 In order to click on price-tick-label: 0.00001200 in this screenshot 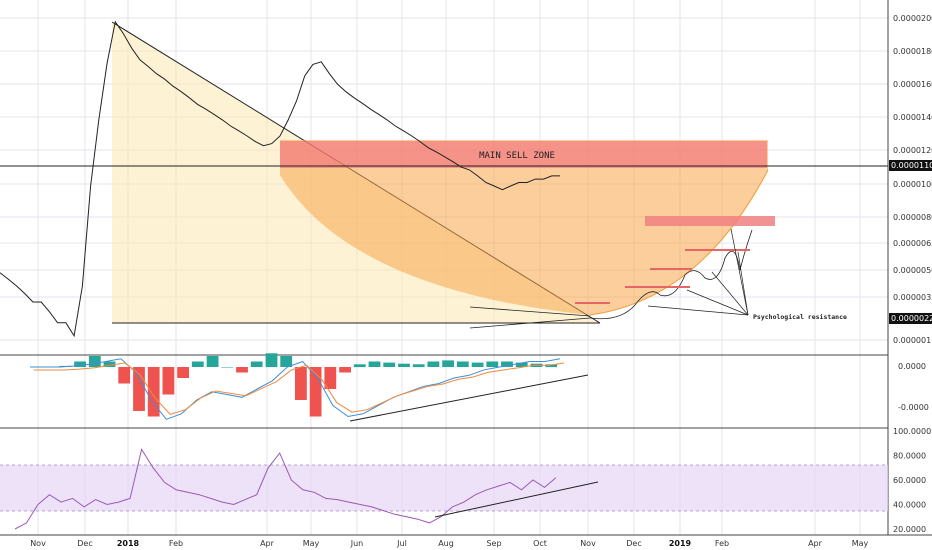, I will do `click(912, 150)`.